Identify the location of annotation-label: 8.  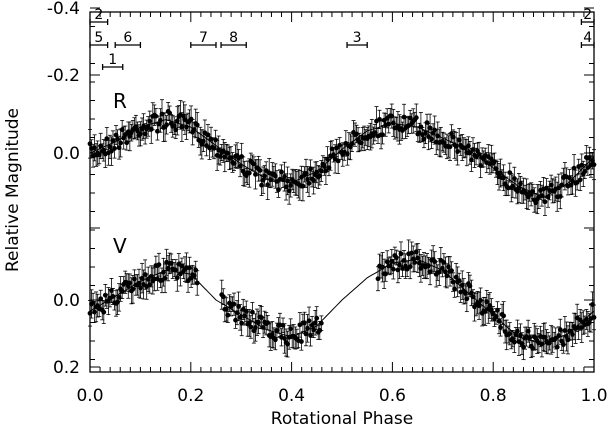
(233, 38).